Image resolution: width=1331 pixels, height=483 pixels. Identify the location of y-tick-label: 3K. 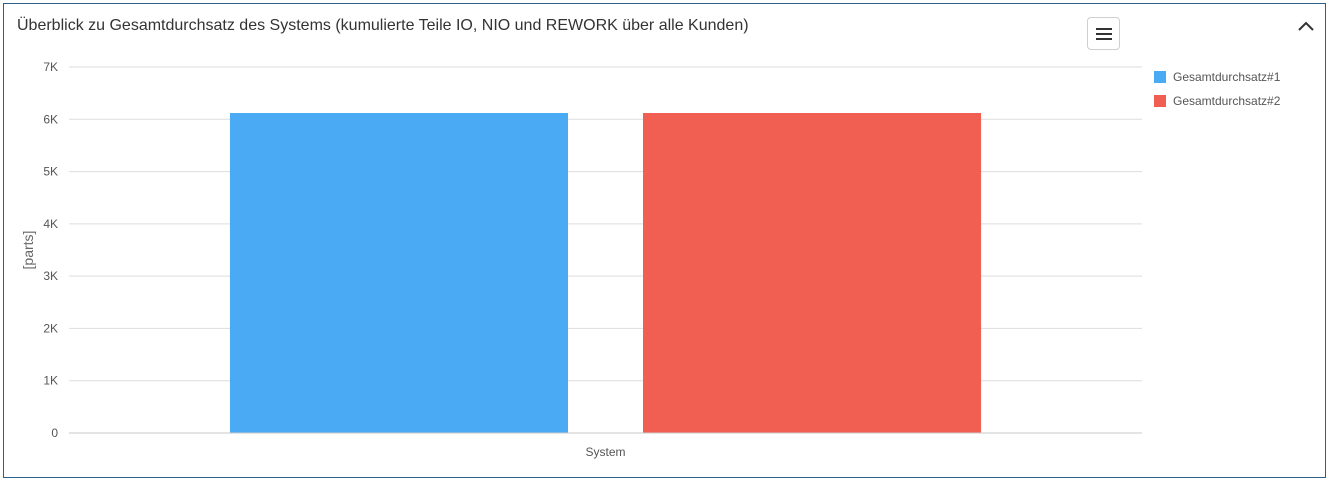
(50, 276).